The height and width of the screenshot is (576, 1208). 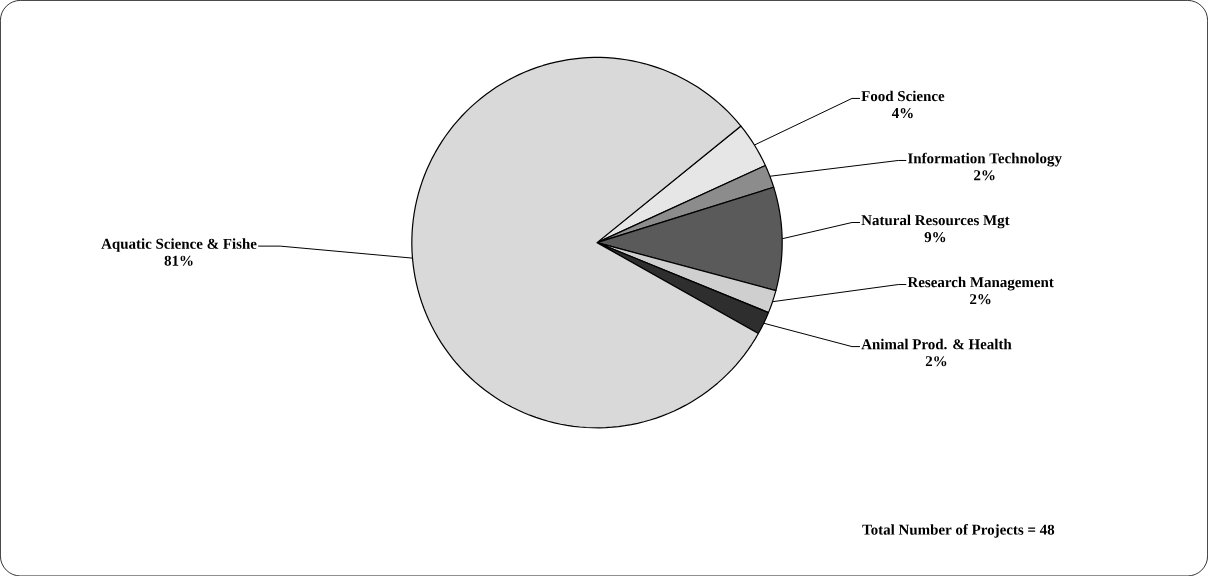 What do you see at coordinates (179, 245) in the screenshot?
I see `slice-label: Aquatic Science & Fishe` at bounding box center [179, 245].